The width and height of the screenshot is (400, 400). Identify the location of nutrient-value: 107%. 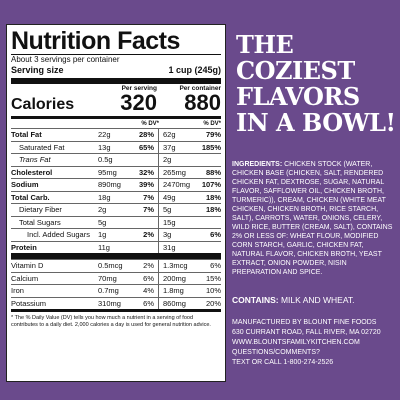
(211, 185).